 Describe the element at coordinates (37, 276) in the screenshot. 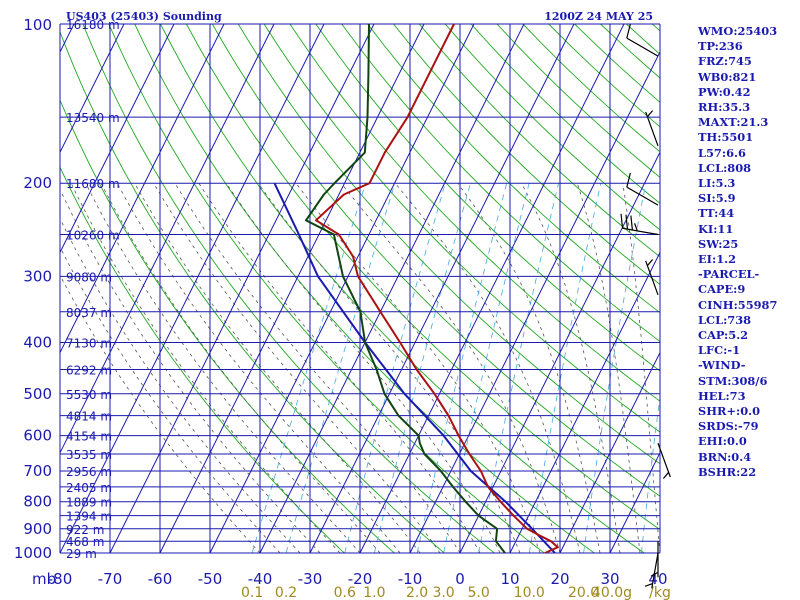

I see `pressure-tick-label: 300` at that location.